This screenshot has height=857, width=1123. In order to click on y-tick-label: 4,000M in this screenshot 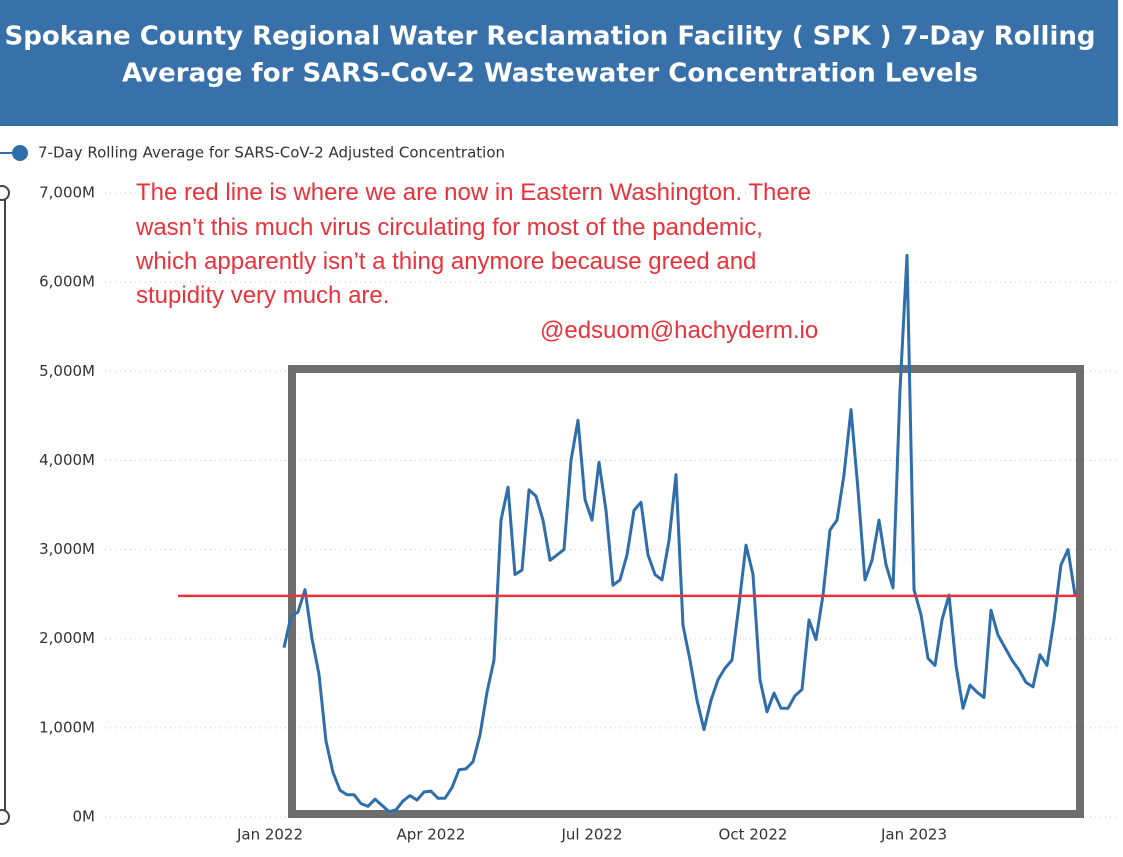, I will do `click(67, 460)`.